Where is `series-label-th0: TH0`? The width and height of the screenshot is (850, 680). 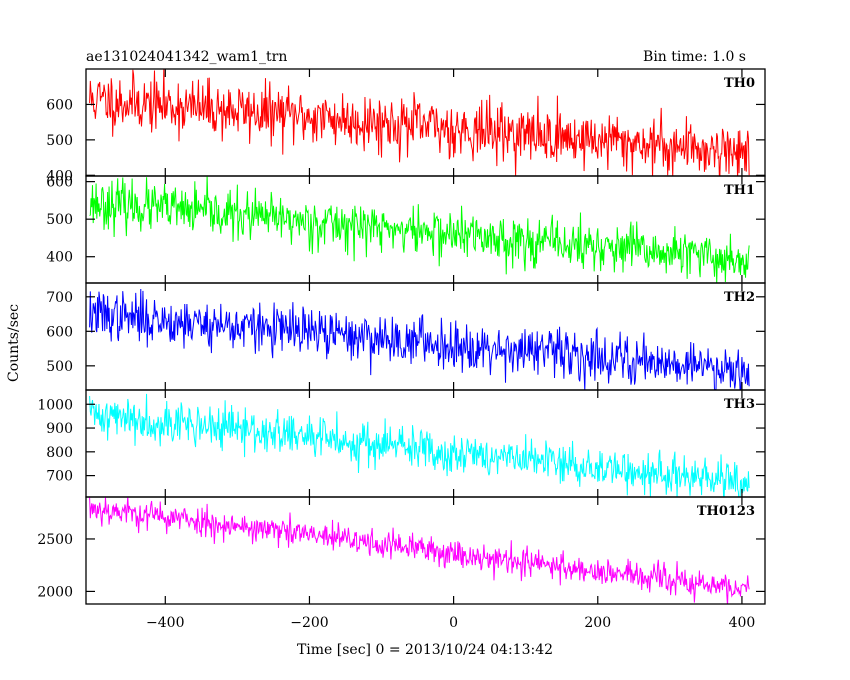
series-label-th0: TH0 is located at coordinates (739, 83).